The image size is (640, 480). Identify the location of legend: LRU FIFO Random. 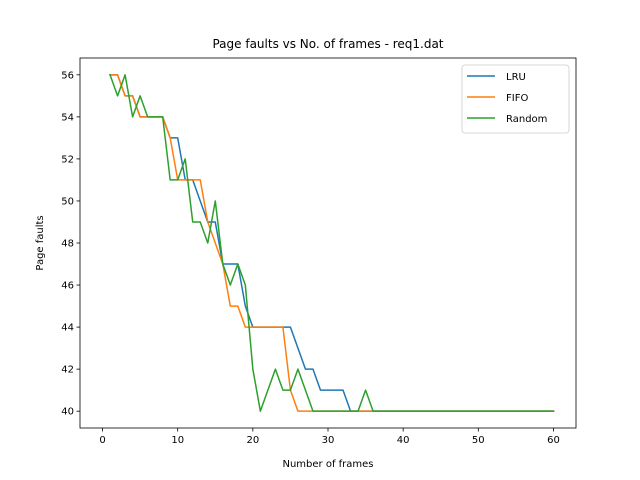
(515, 99).